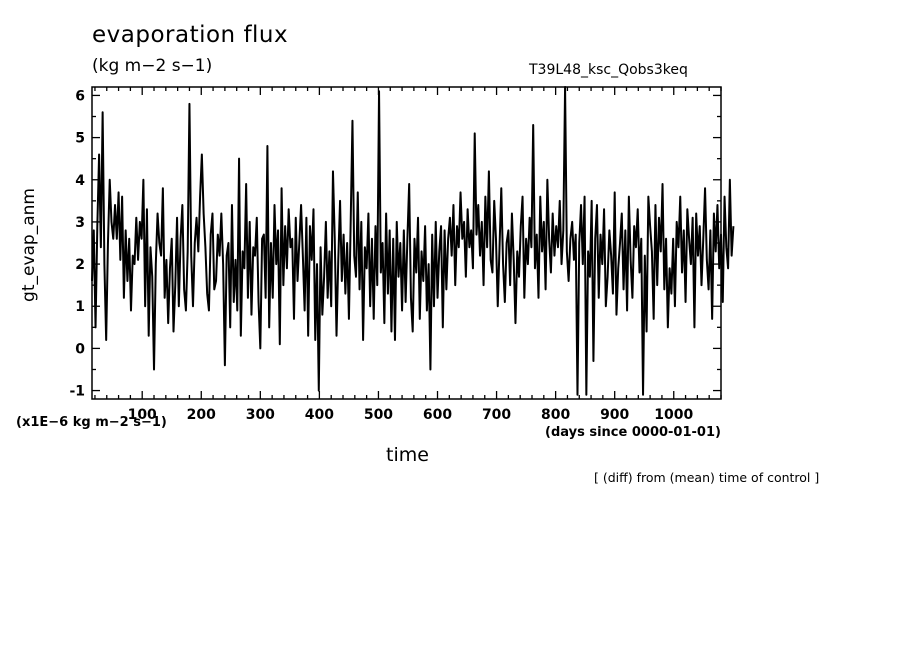 This screenshot has width=904, height=654. I want to click on y-tick-label: 6, so click(80, 96).